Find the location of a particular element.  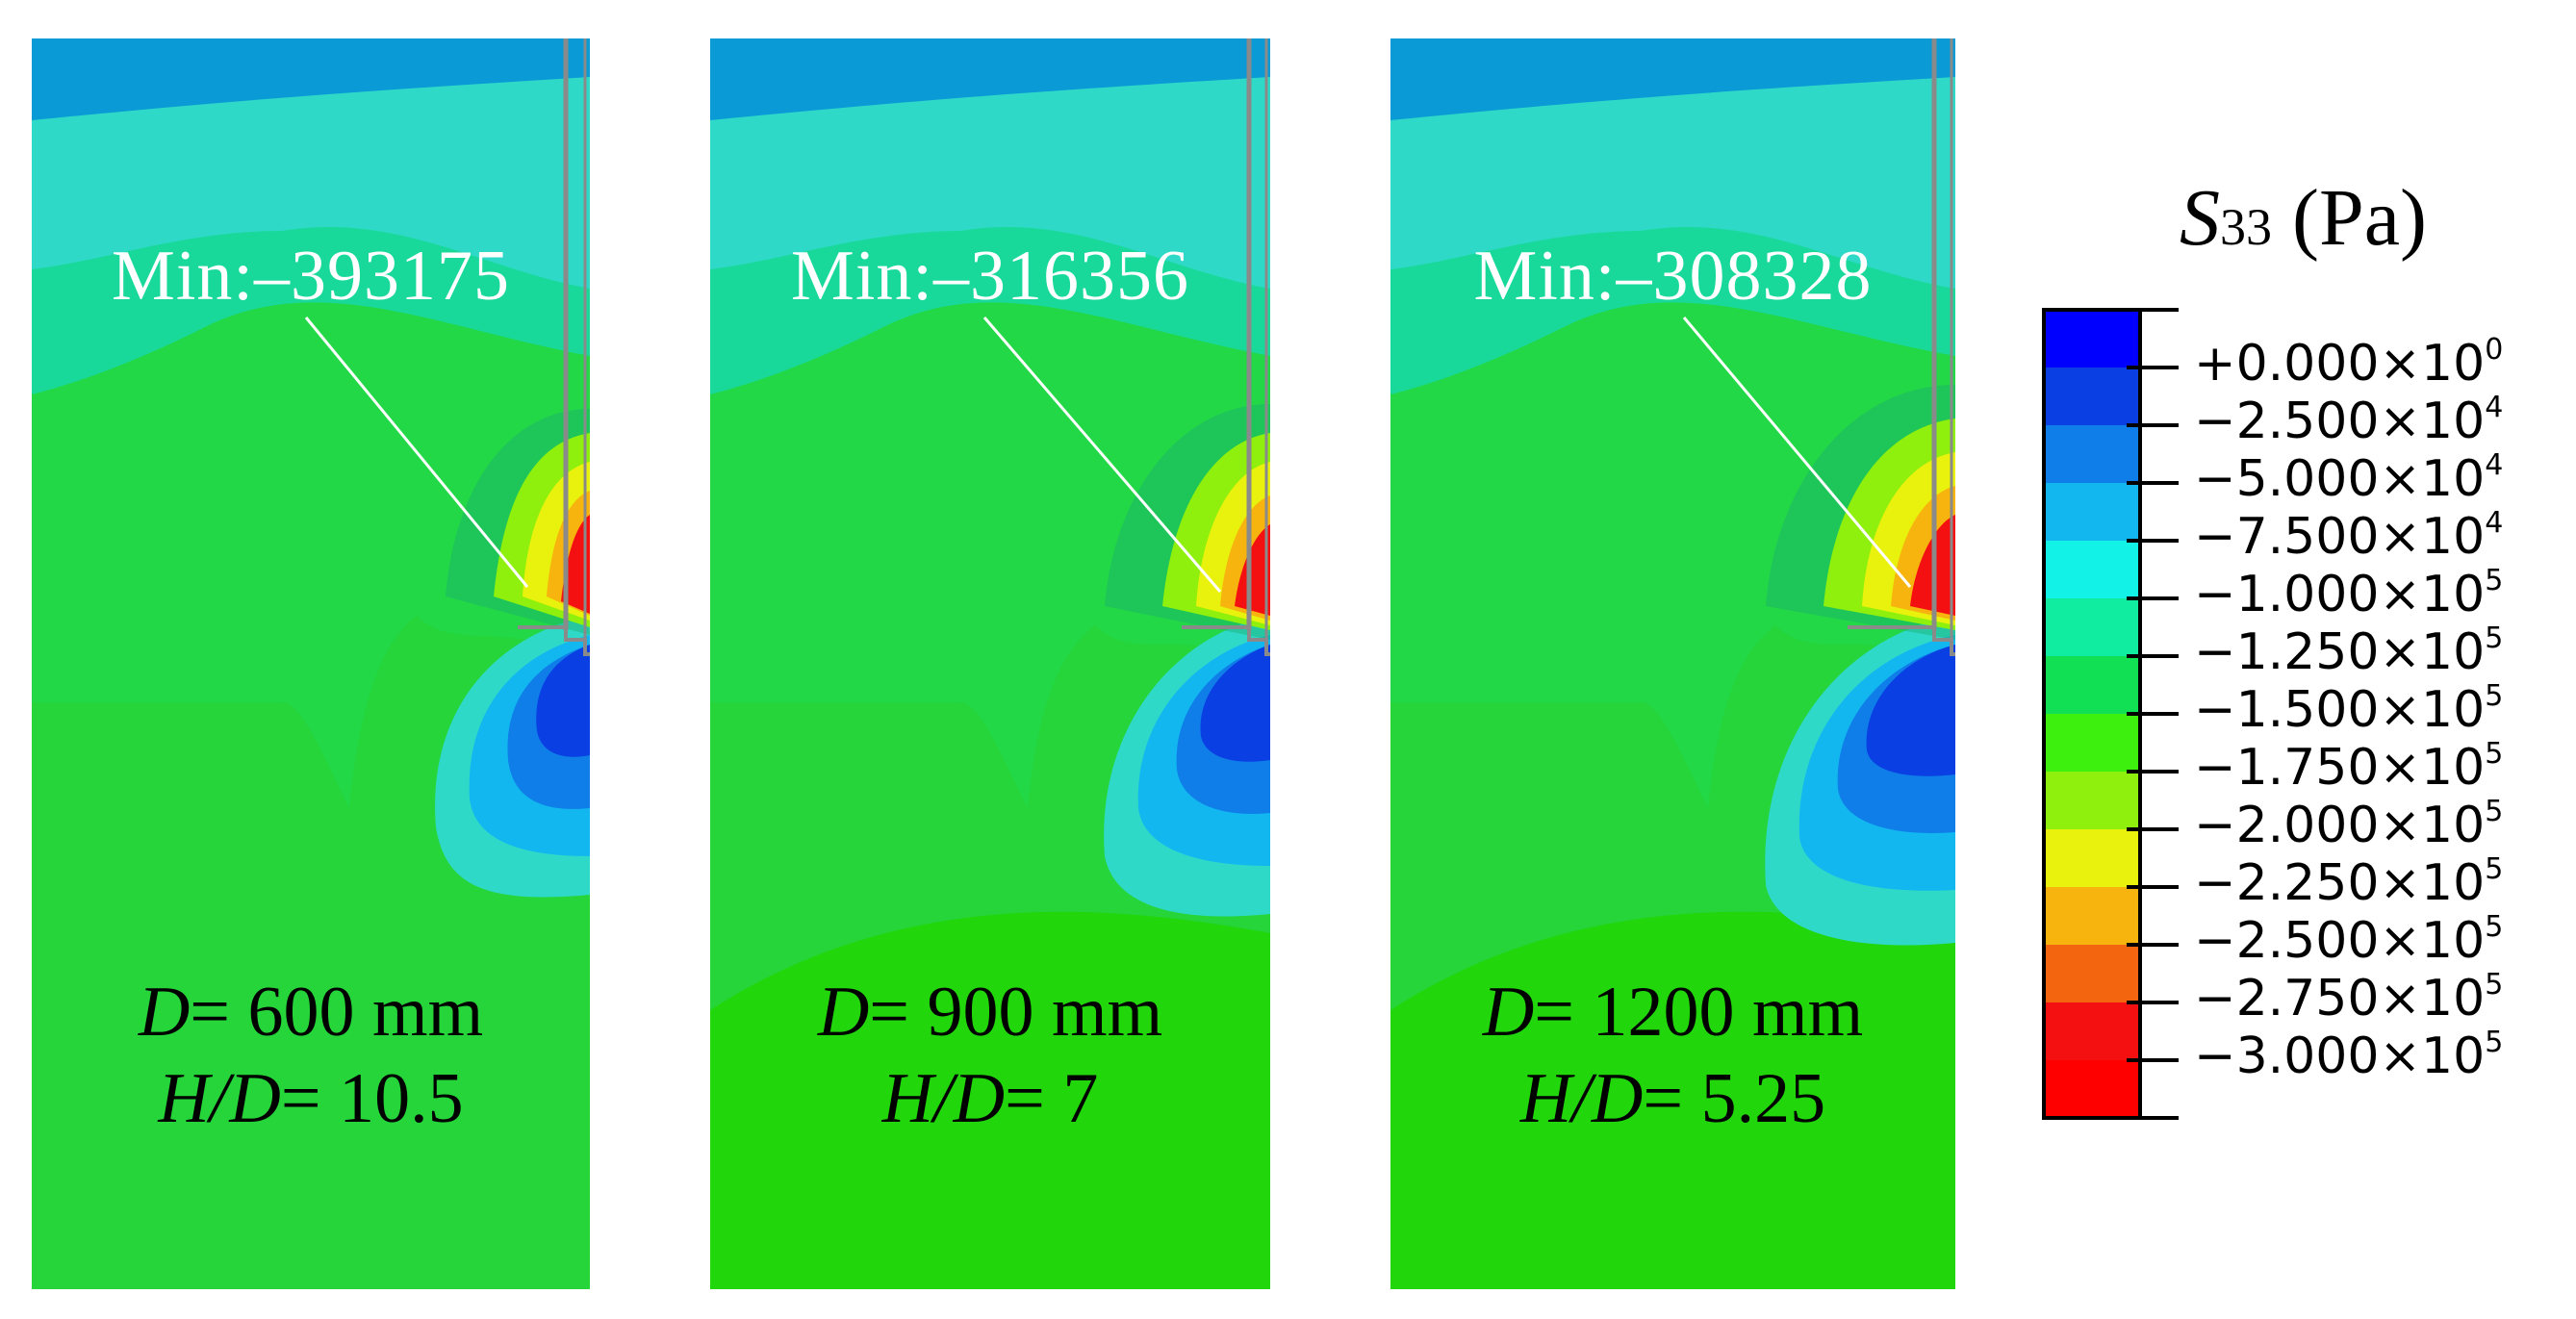

legend-title-symbol: S is located at coordinates (2200, 218).